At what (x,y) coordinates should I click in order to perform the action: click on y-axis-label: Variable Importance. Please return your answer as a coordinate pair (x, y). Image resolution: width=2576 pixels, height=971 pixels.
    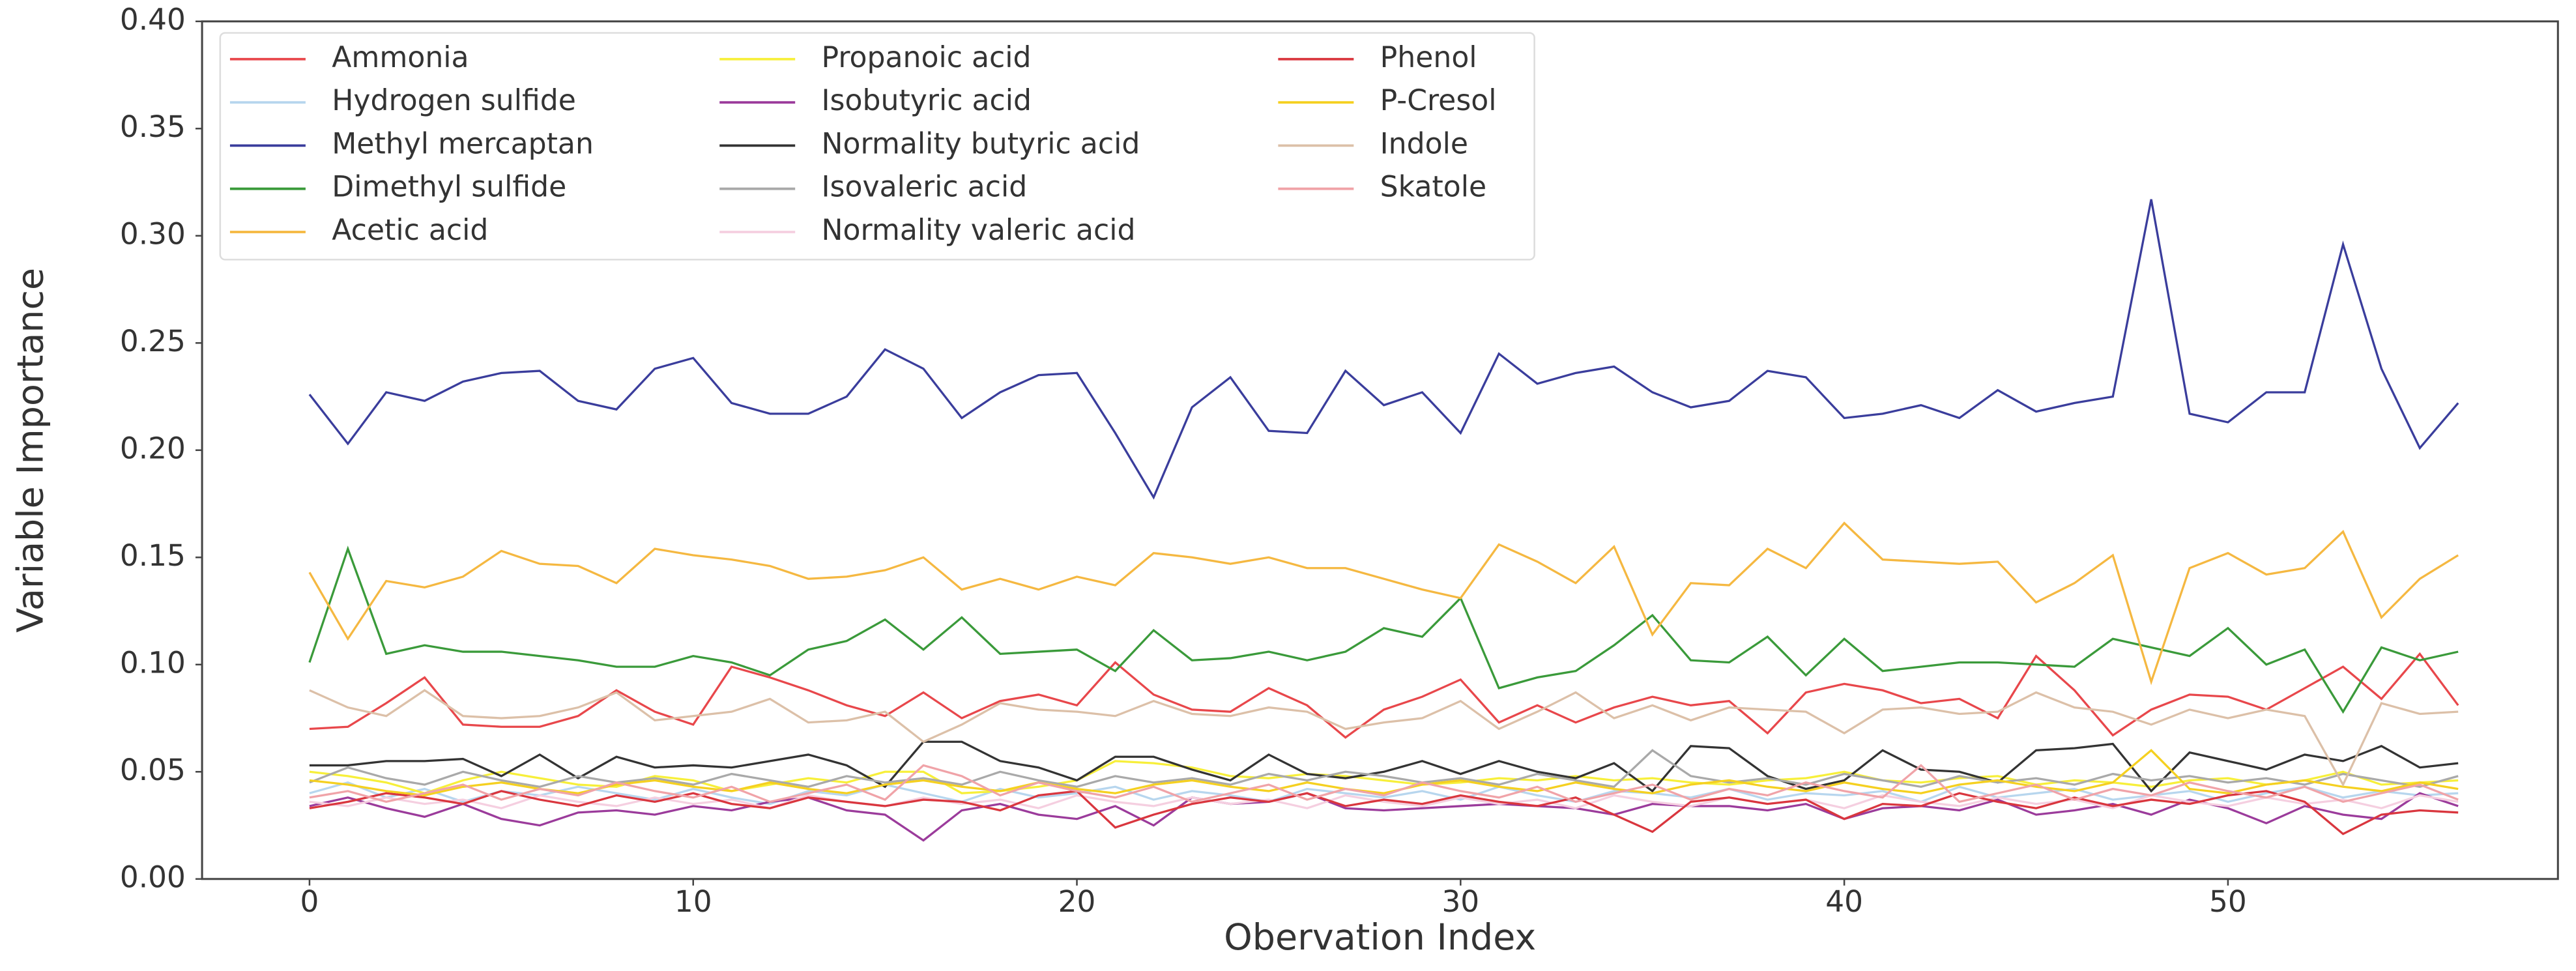
    Looking at the image, I should click on (31, 451).